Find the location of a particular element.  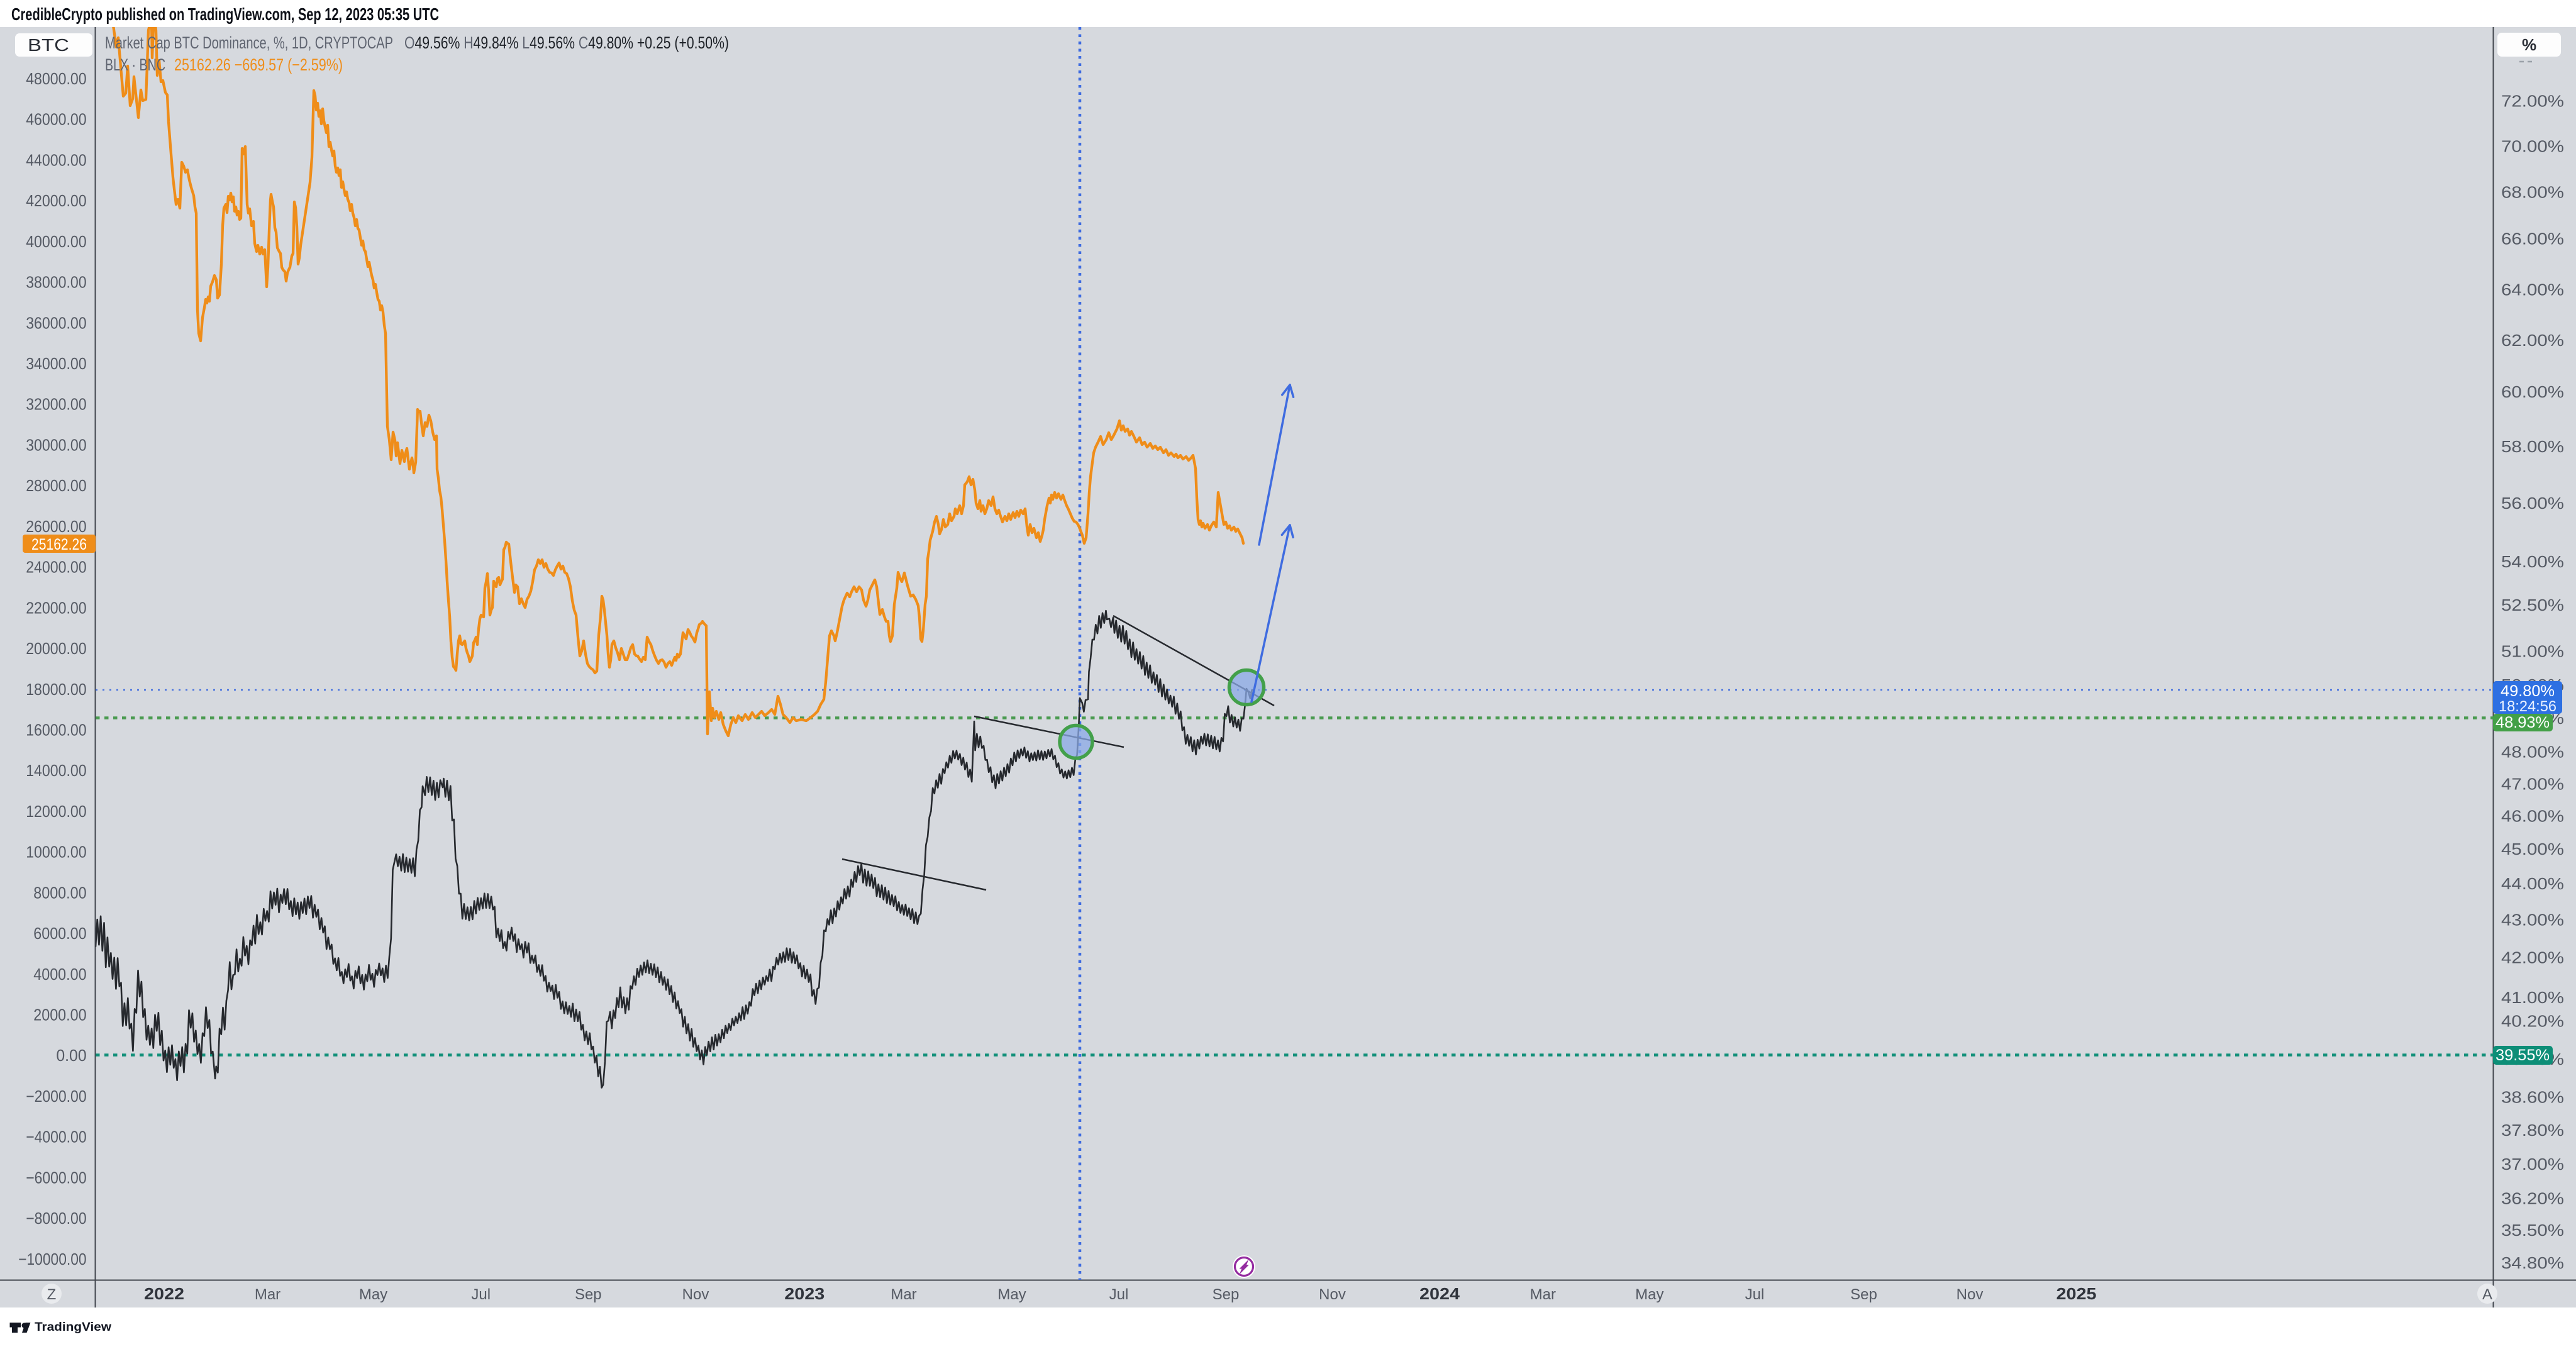

svg-text: −8000.00 is located at coordinates (56, 1218).